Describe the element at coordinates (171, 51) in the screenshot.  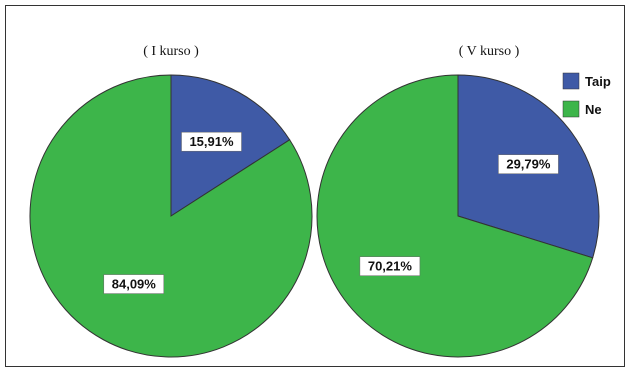
I see `chart-title-1: ( I kurso )` at that location.